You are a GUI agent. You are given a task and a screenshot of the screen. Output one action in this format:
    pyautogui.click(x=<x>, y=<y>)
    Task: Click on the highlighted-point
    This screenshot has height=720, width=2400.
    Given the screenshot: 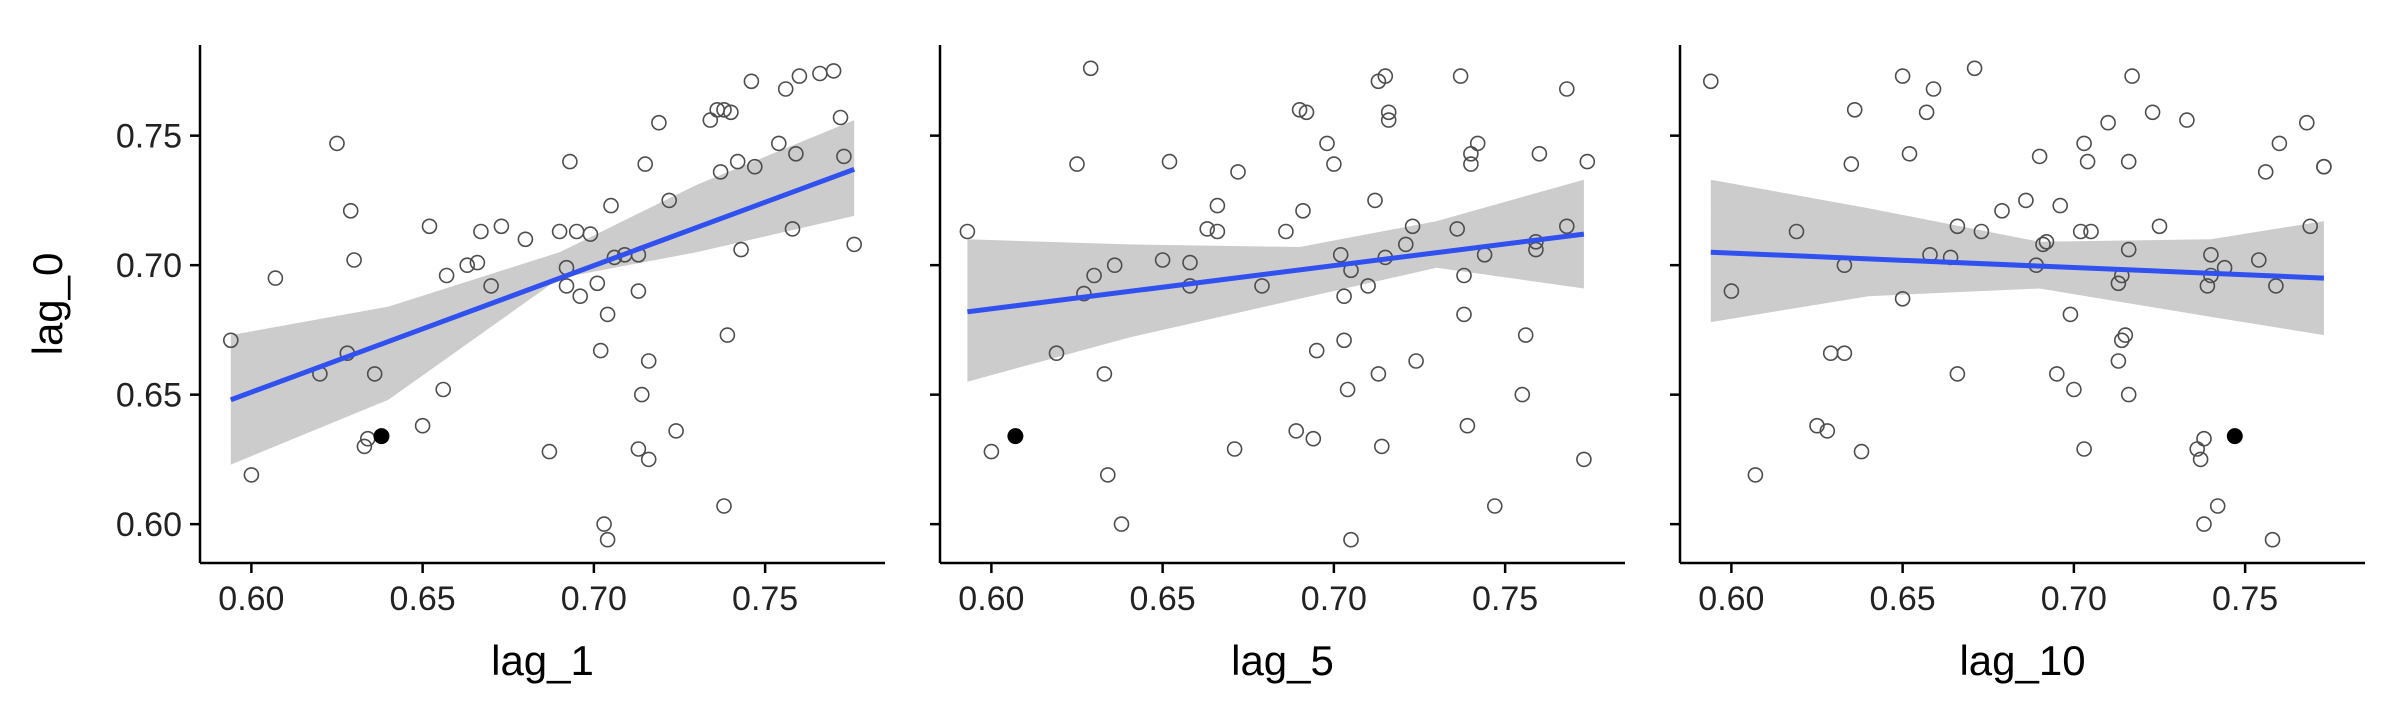 What is the action you would take?
    pyautogui.click(x=381, y=436)
    